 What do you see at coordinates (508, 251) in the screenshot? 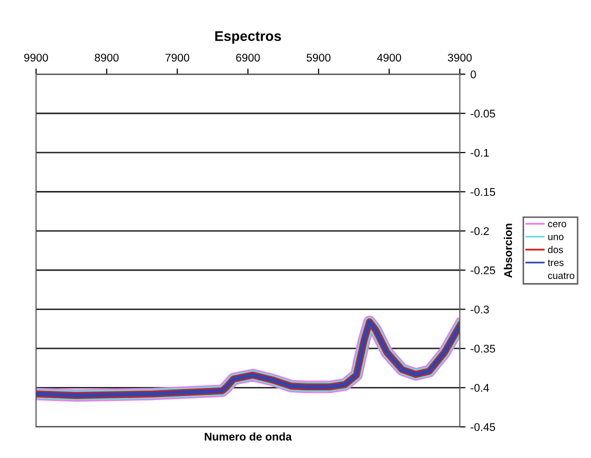
I see `y-axis-title: Absorcion` at bounding box center [508, 251].